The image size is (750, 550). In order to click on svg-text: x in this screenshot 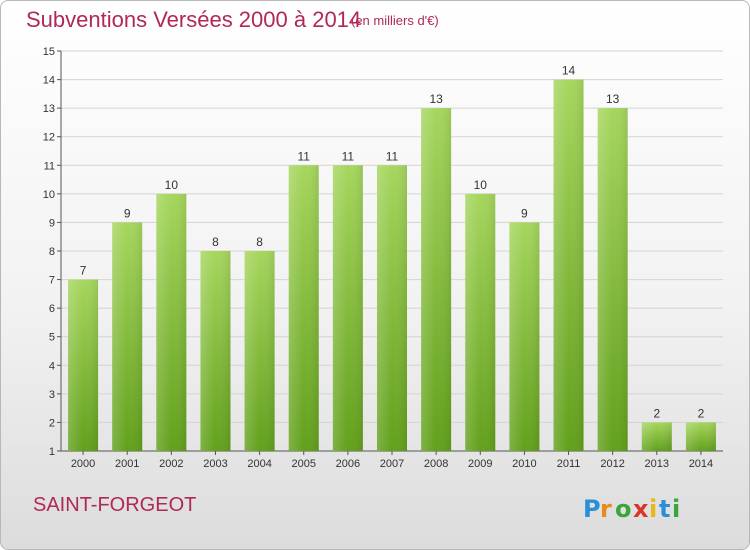, I will do `click(641, 509)`.